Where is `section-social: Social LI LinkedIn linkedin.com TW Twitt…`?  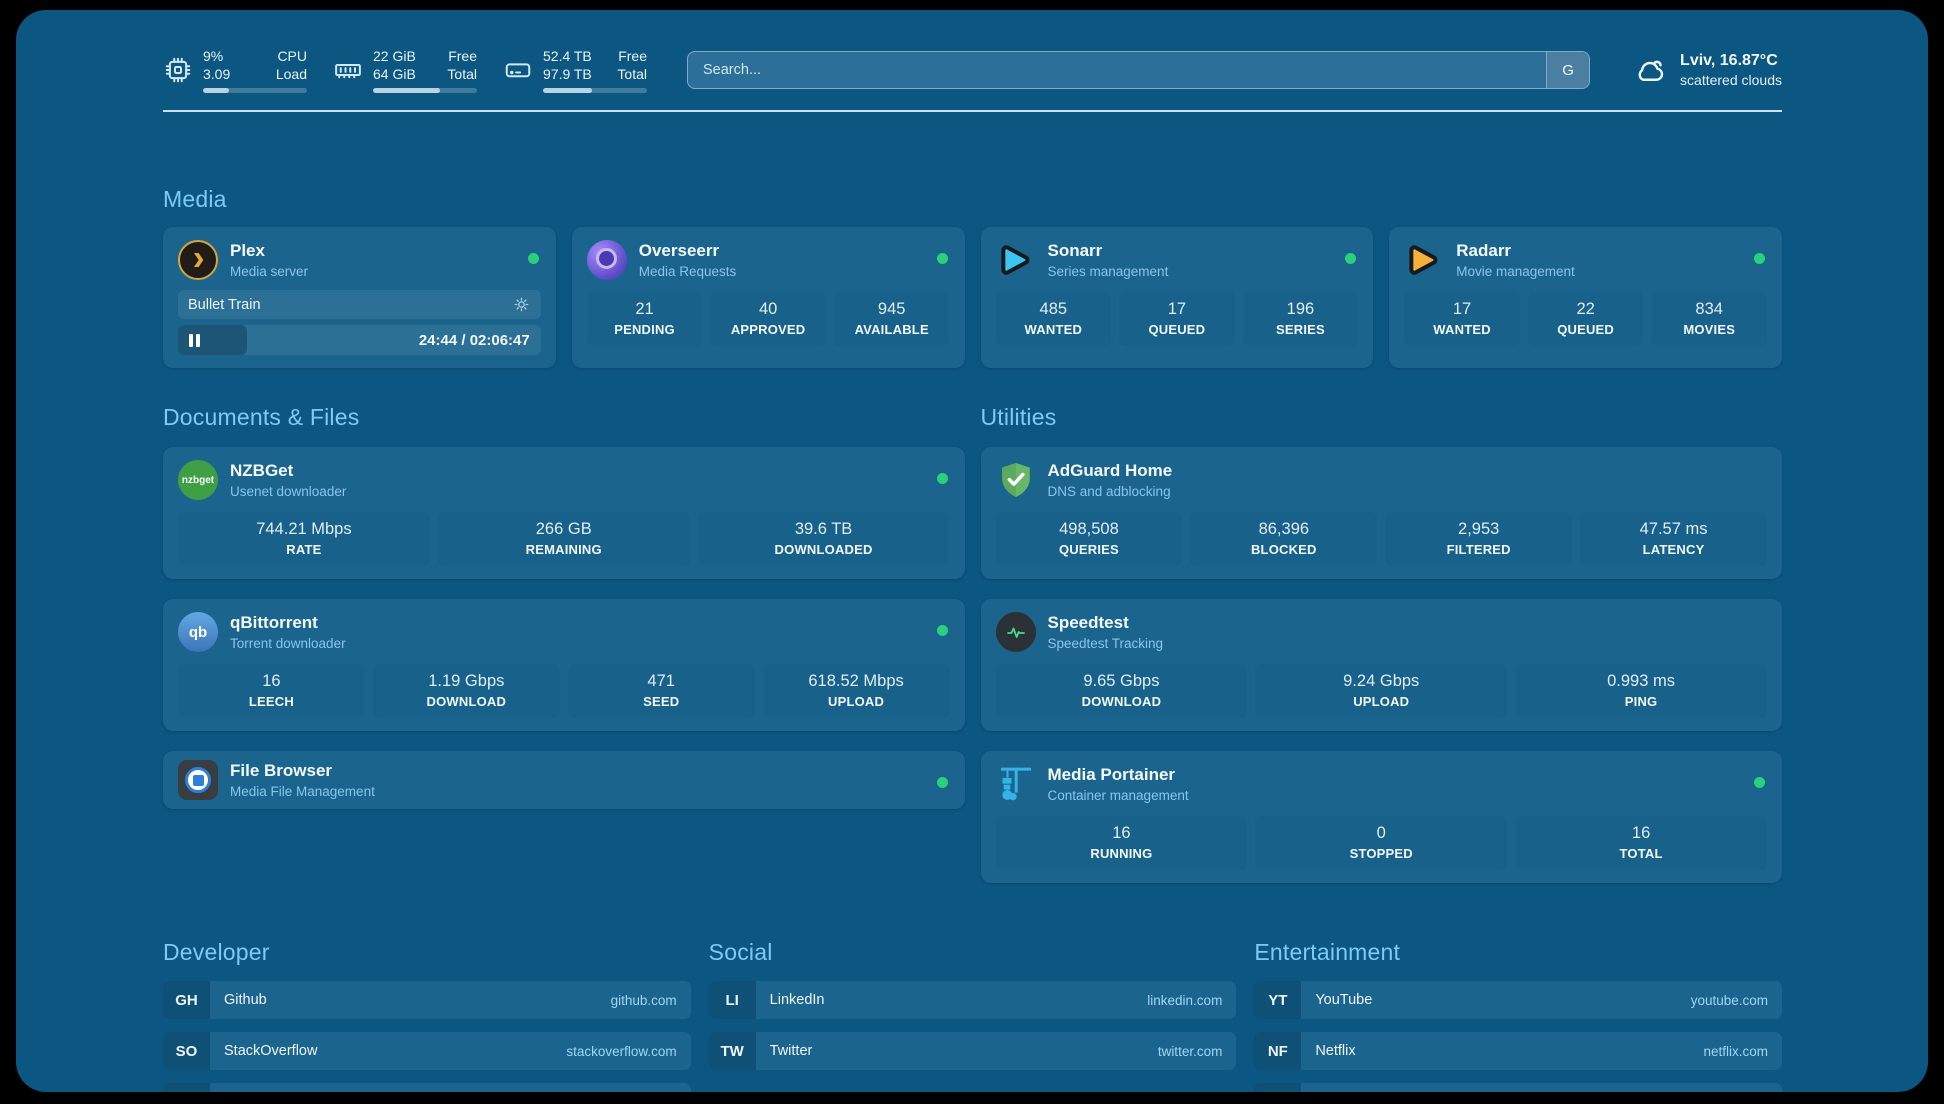 section-social: Social LI LinkedIn linkedin.com TW Twitt… is located at coordinates (972, 1015).